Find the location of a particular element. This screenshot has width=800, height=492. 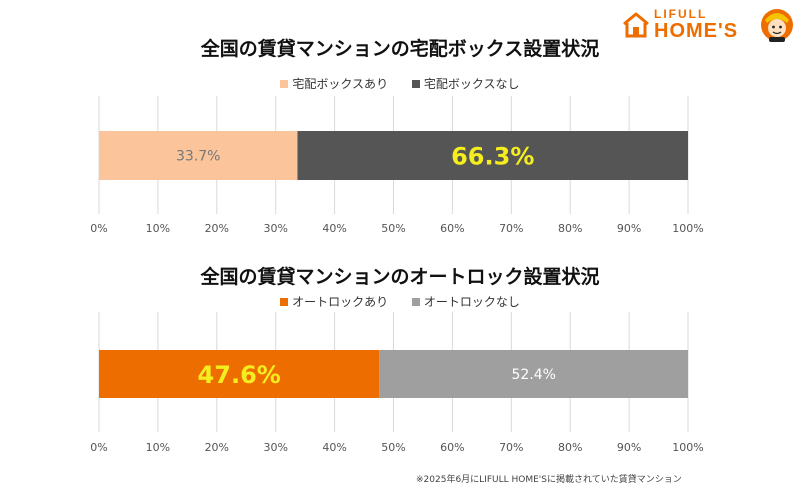

chart1-legend-swatch-no is located at coordinates (415, 83).